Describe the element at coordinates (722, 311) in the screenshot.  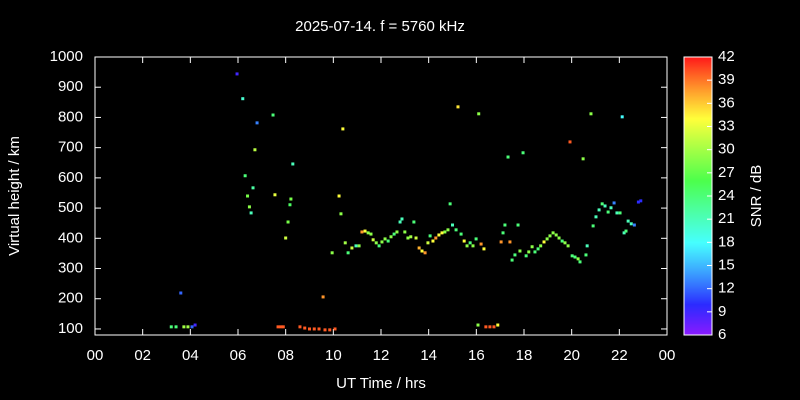
I see `colorbar-tick-label: 9` at that location.